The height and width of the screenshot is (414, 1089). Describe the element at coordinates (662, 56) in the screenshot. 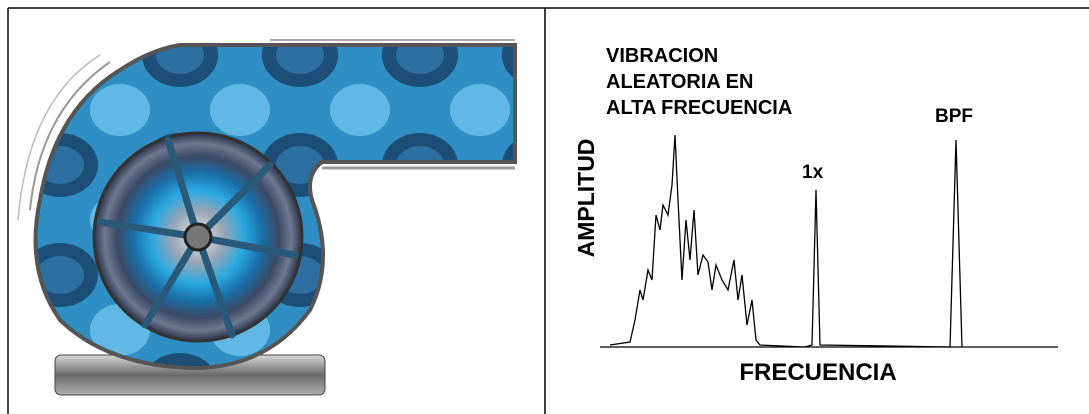

I see `annotation-line: VIBRACION` at that location.